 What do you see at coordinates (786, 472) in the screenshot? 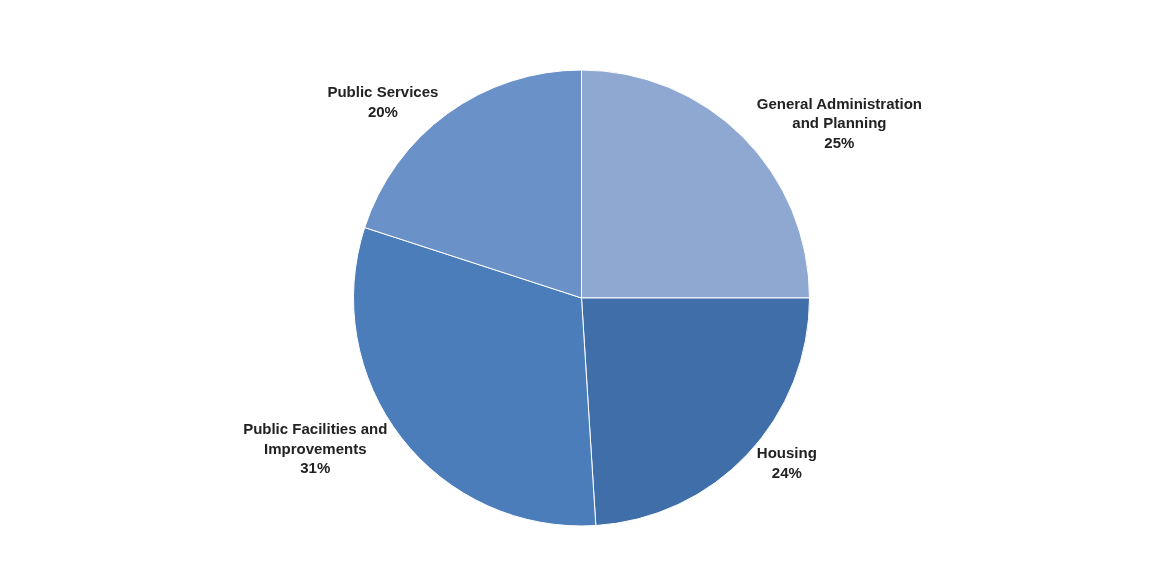
I see `data-label: 24%` at bounding box center [786, 472].